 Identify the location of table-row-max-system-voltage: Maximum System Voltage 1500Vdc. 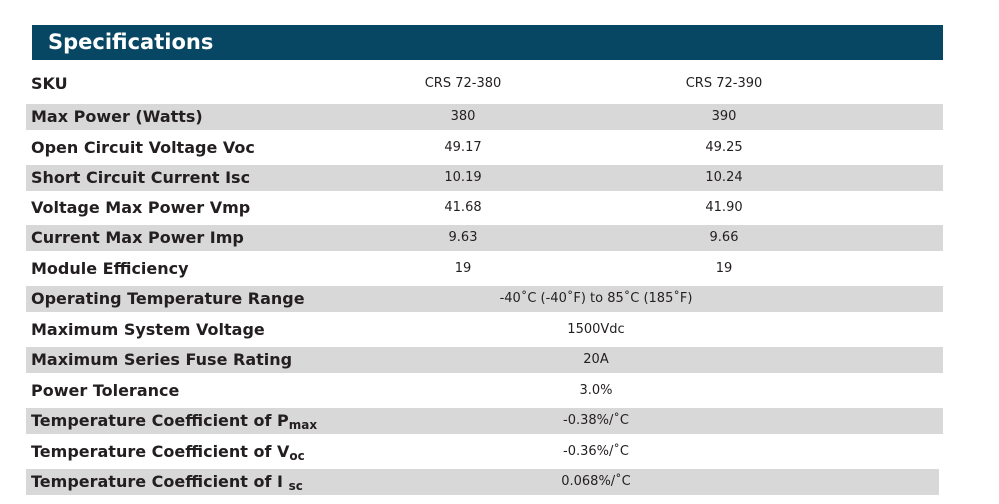
(484, 330).